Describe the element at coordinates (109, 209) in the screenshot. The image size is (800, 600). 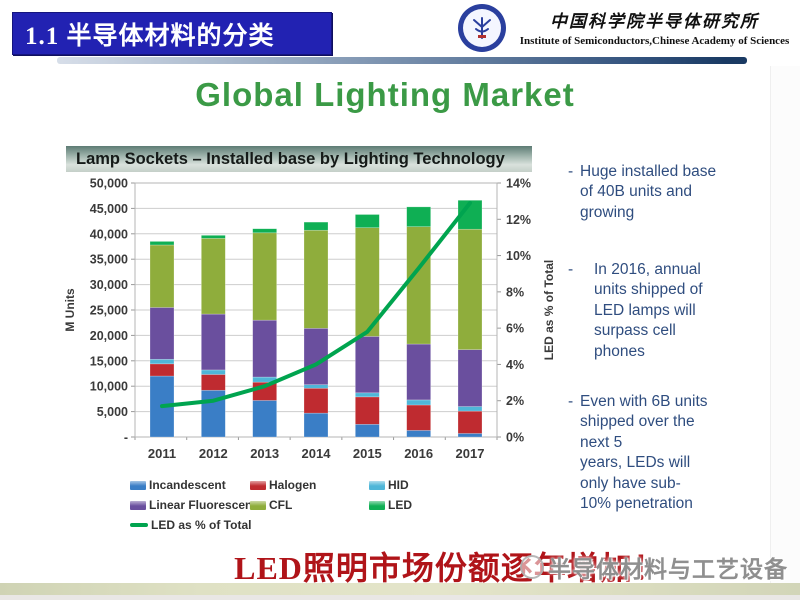
I see `y-left-tick-label: 45,000` at that location.